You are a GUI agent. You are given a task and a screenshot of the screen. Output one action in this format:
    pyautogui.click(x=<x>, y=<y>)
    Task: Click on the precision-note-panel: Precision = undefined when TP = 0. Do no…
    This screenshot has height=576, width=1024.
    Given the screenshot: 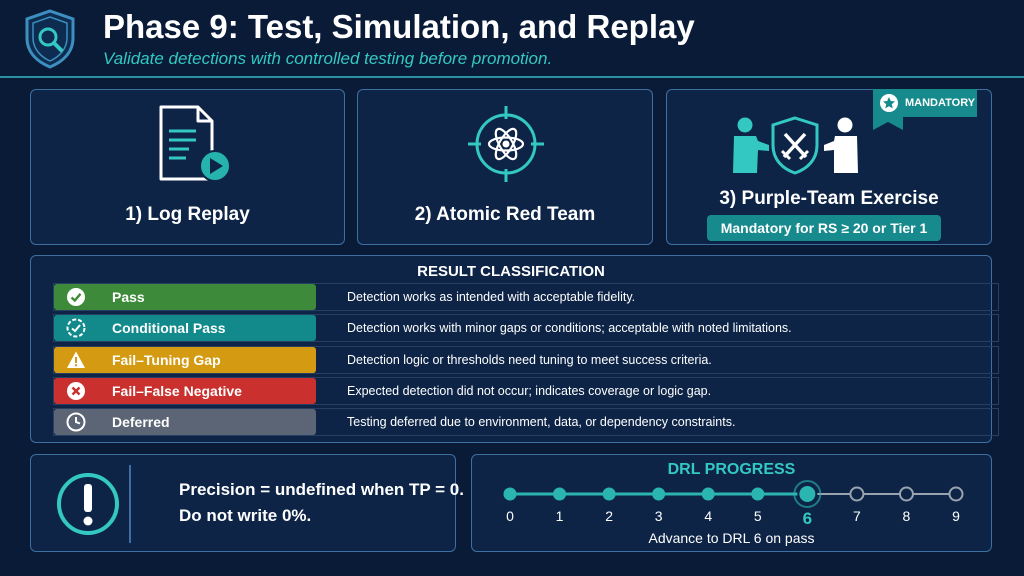 What is the action you would take?
    pyautogui.click(x=247, y=503)
    